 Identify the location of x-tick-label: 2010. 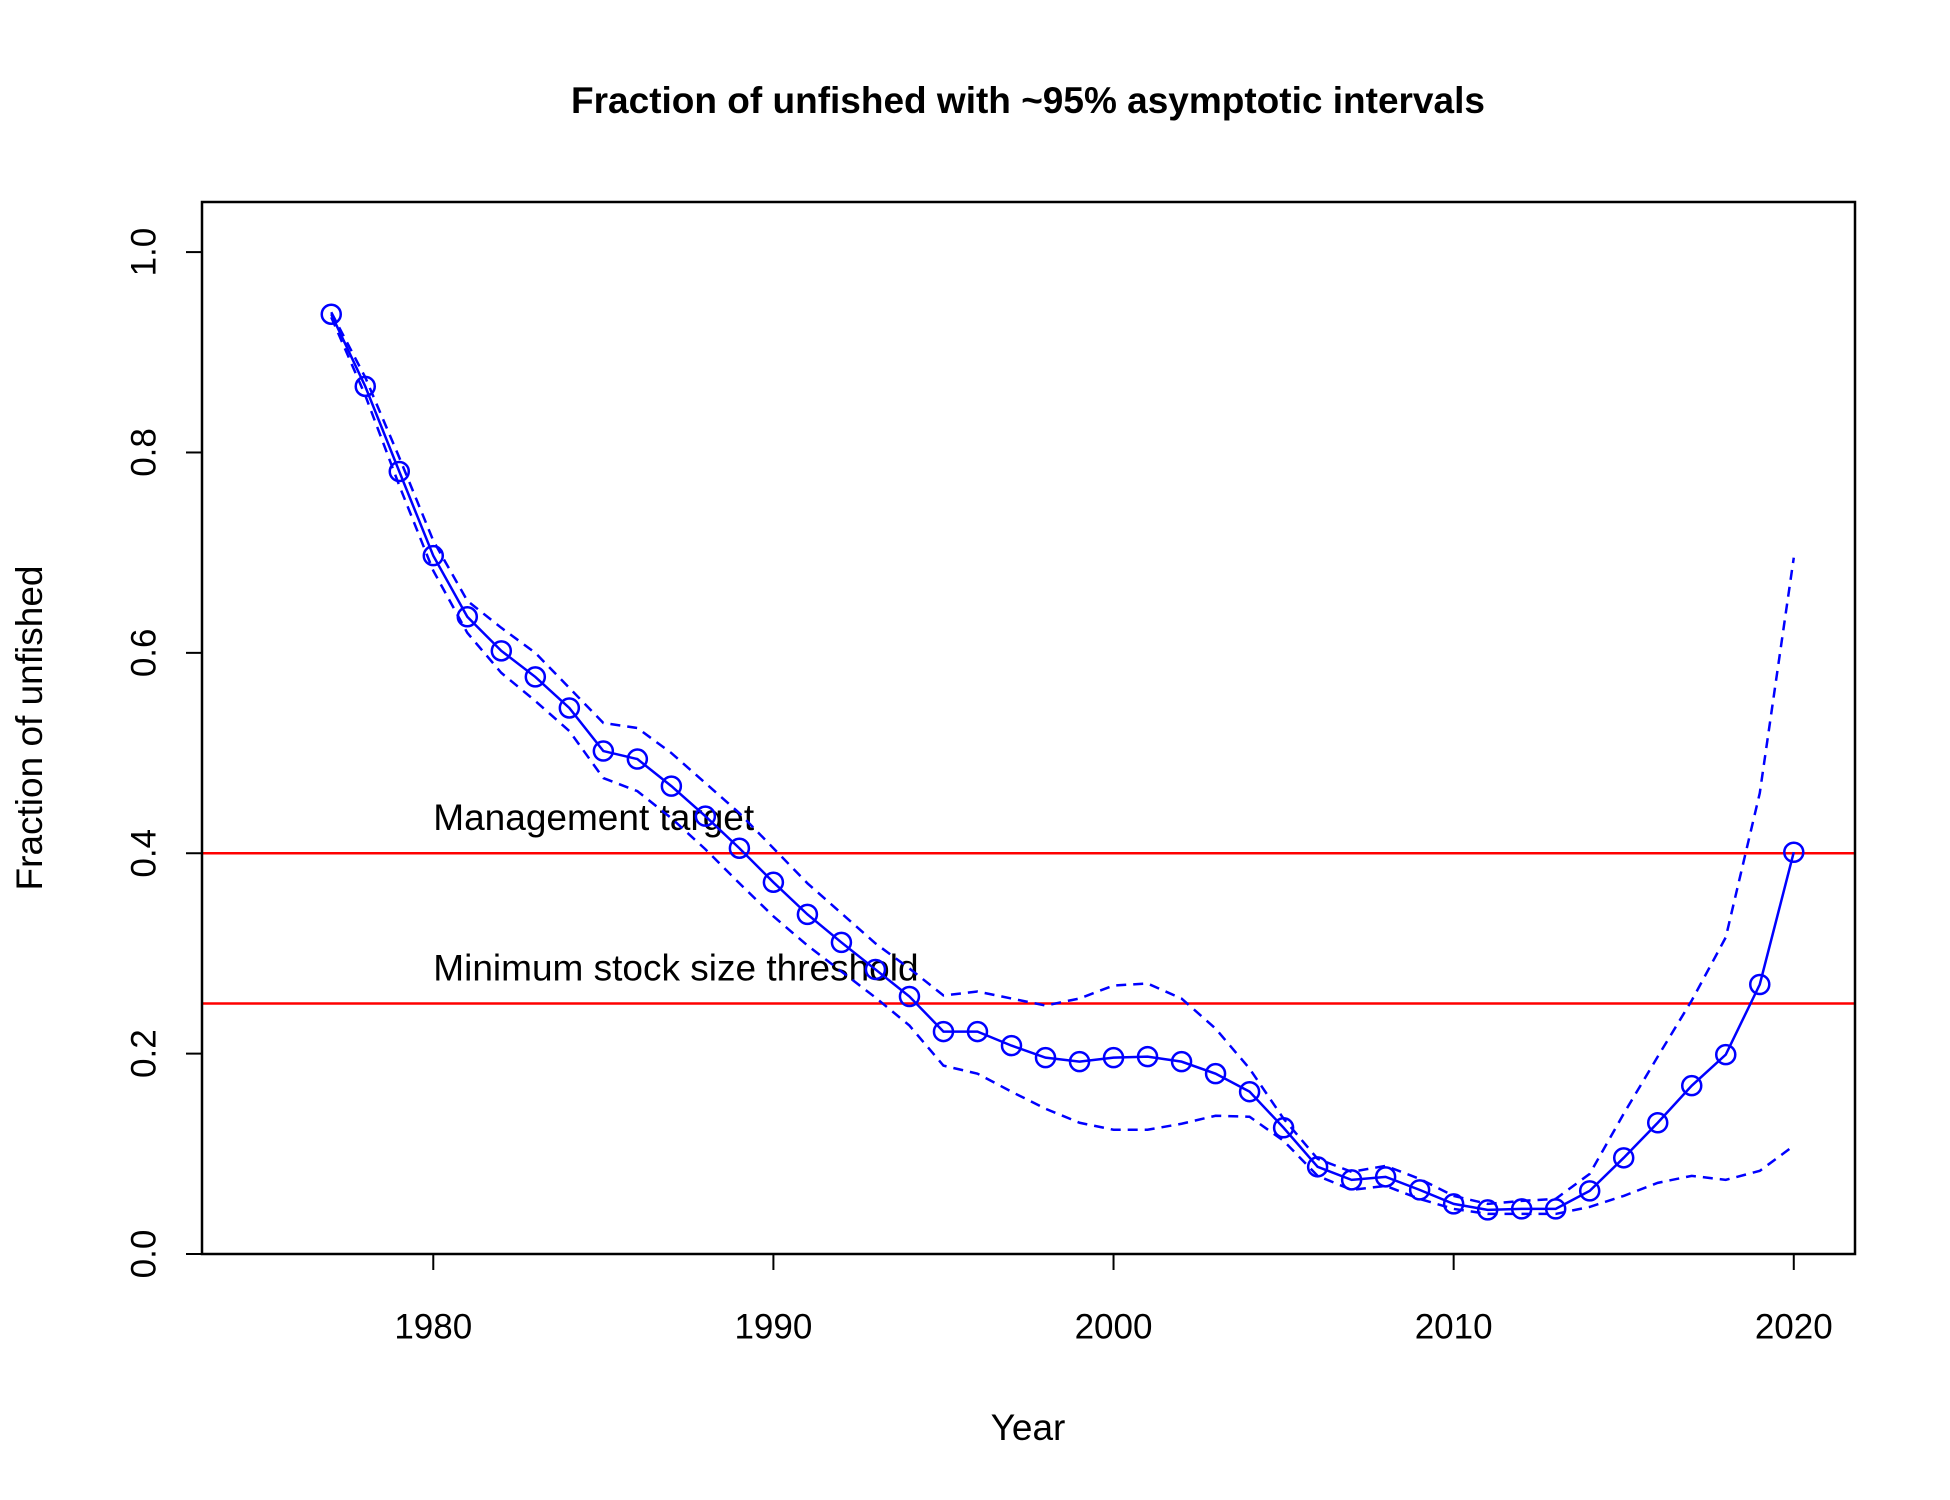
(1454, 1326).